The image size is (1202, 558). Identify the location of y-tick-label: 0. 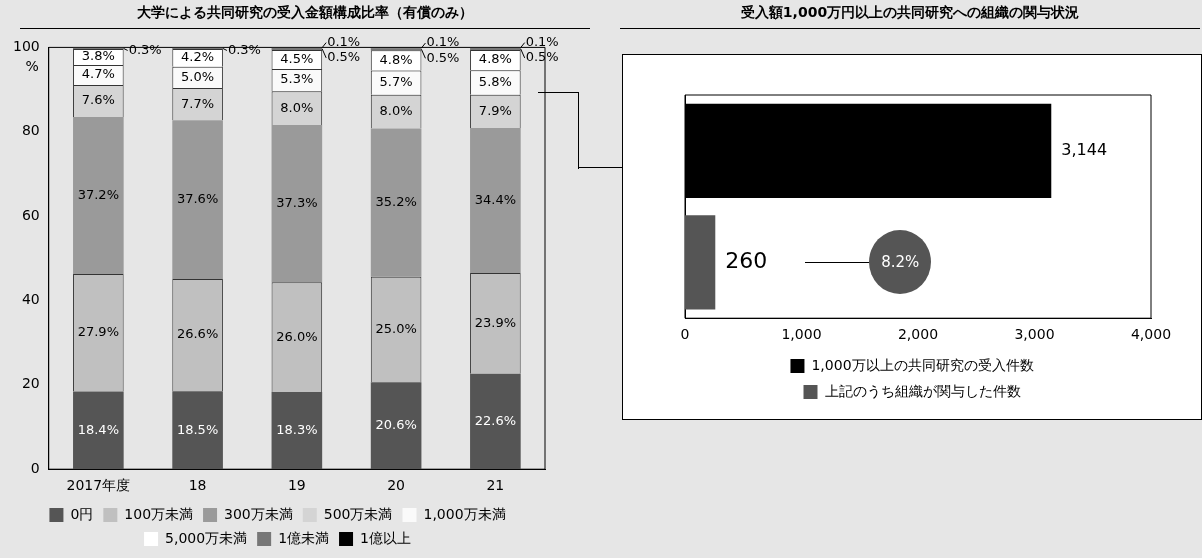
(35, 467).